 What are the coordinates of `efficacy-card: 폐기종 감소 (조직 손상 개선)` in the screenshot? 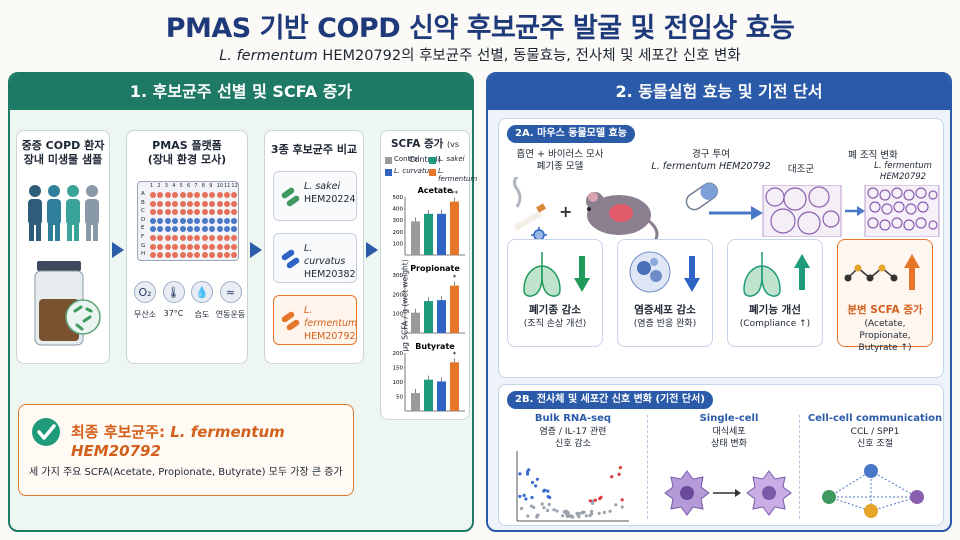 It's located at (555, 293).